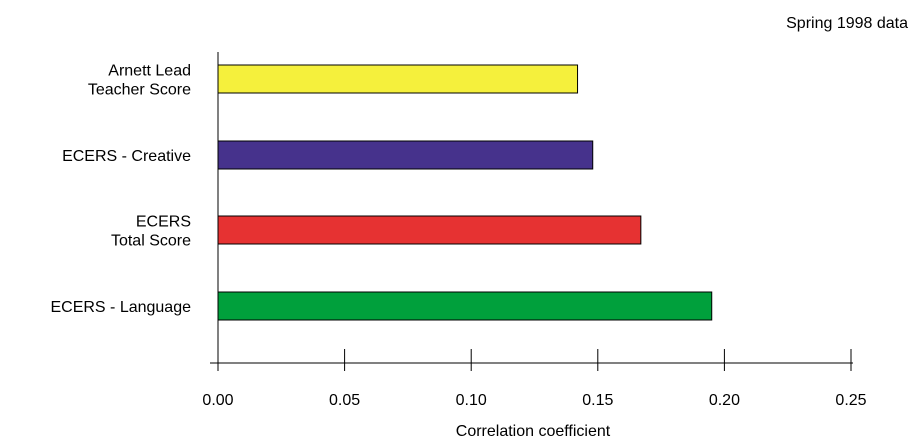 The height and width of the screenshot is (442, 914). What do you see at coordinates (151, 241) in the screenshot?
I see `category-label-line: Total Score` at bounding box center [151, 241].